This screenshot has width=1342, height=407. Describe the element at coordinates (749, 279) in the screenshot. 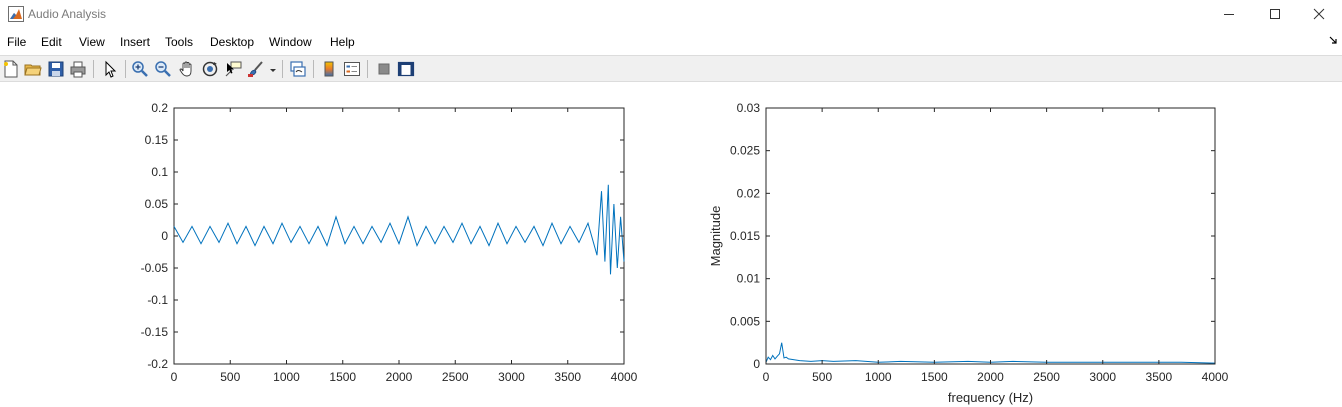

I see `axes-2-ytick-label: 0.01` at that location.